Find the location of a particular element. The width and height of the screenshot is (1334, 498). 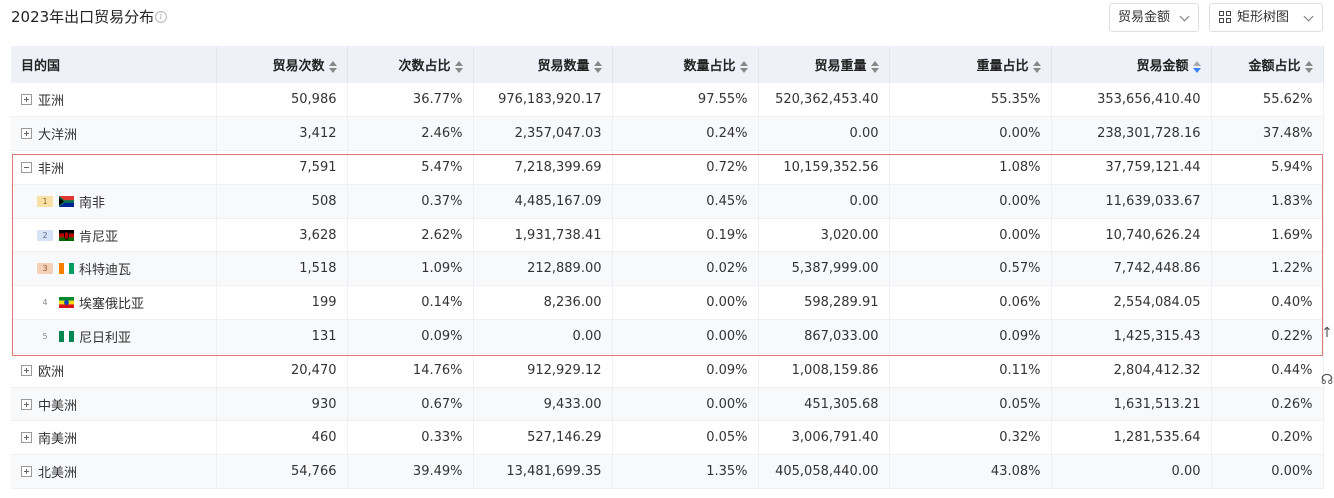

value-cell: 1.69% is located at coordinates (1267, 235).